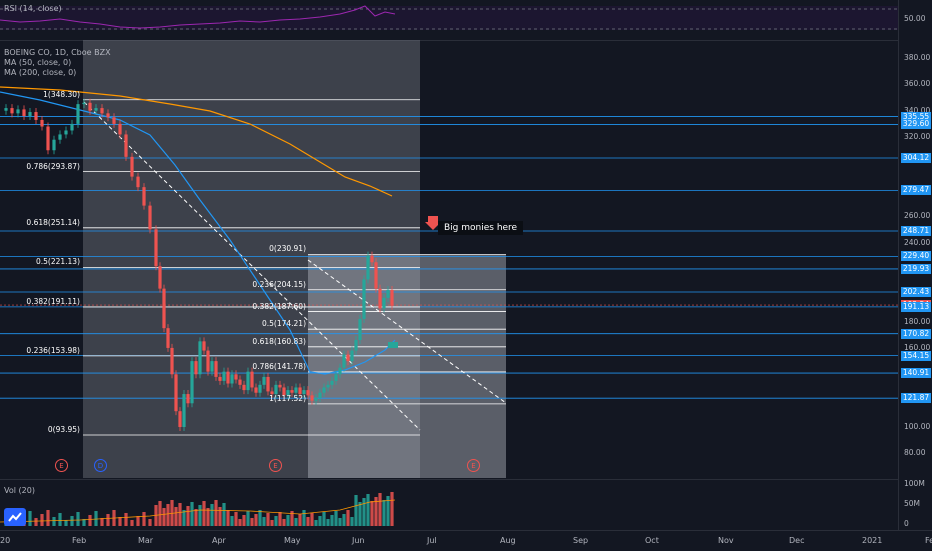 This screenshot has height=551, width=932. I want to click on fib-level-label: 1(348.30), so click(61, 94).